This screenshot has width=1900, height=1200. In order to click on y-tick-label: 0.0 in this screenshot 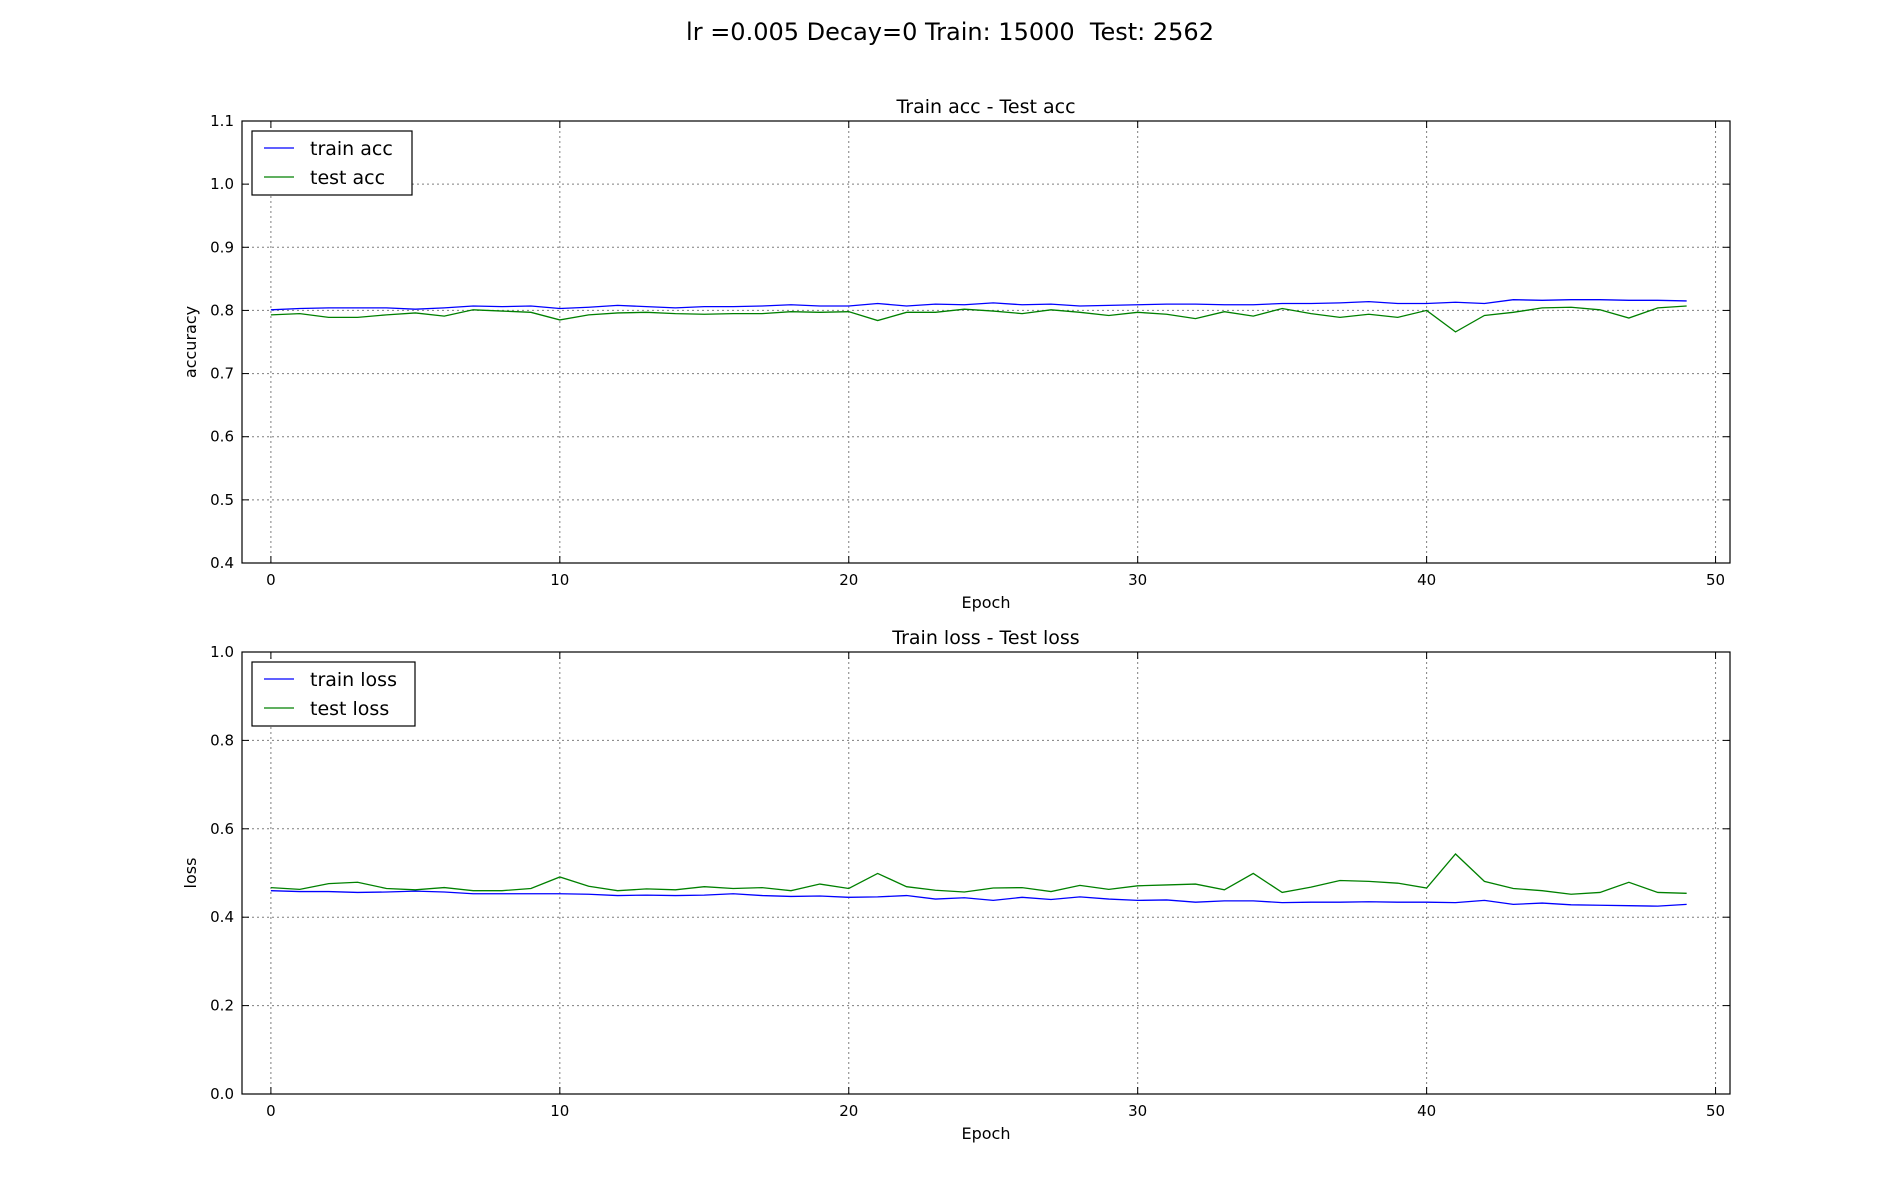, I will do `click(222, 1094)`.